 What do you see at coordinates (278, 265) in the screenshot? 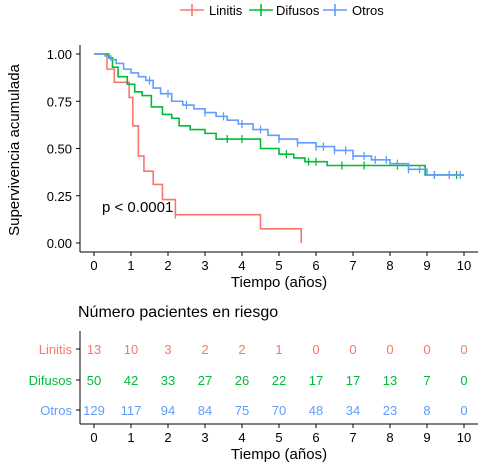
I see `x-tick-label: 5` at bounding box center [278, 265].